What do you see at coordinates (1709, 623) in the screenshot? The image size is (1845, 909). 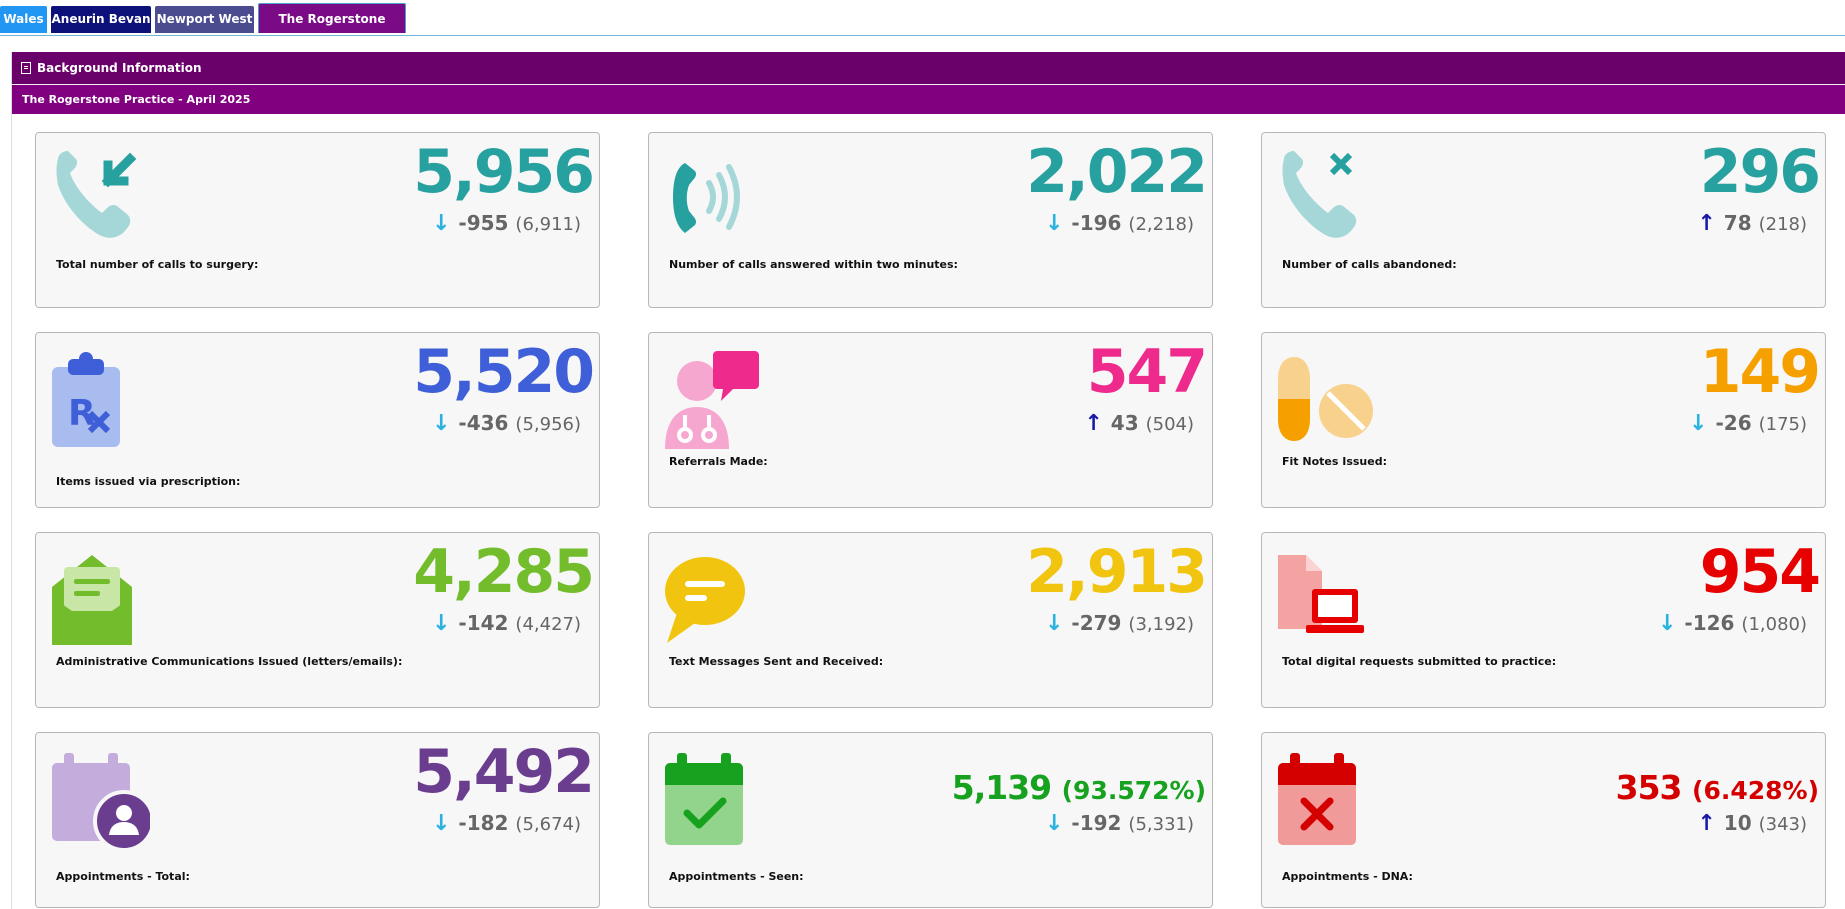 I see `change-value: -126` at bounding box center [1709, 623].